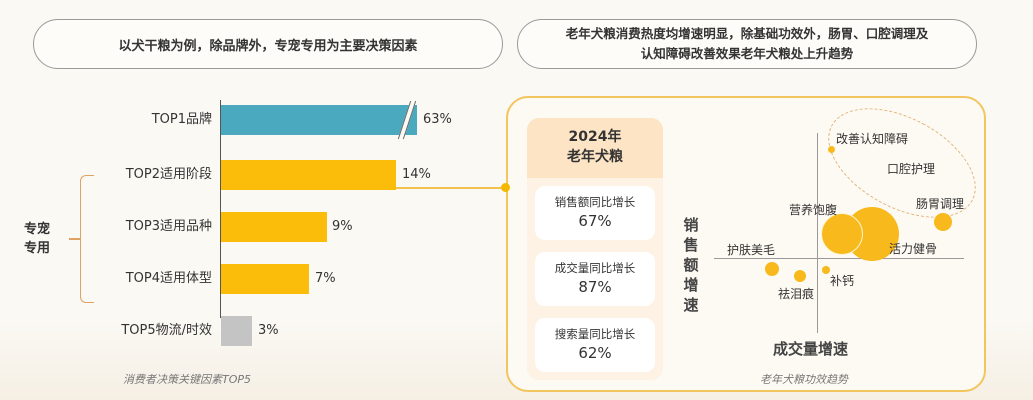 The height and width of the screenshot is (400, 1033). I want to click on stat-volume-growth: 成交量同比增长 87%, so click(595, 279).